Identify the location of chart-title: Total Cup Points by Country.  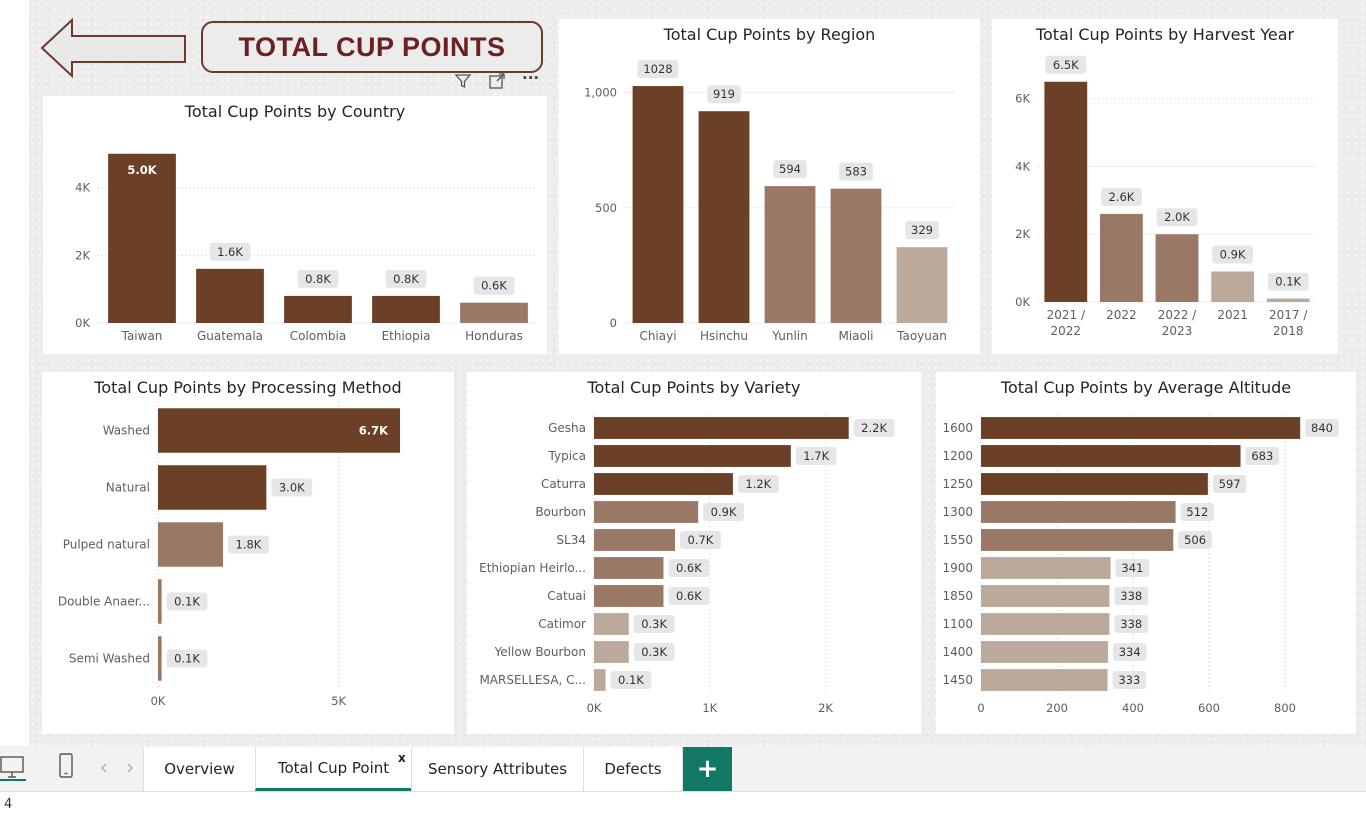
(295, 111).